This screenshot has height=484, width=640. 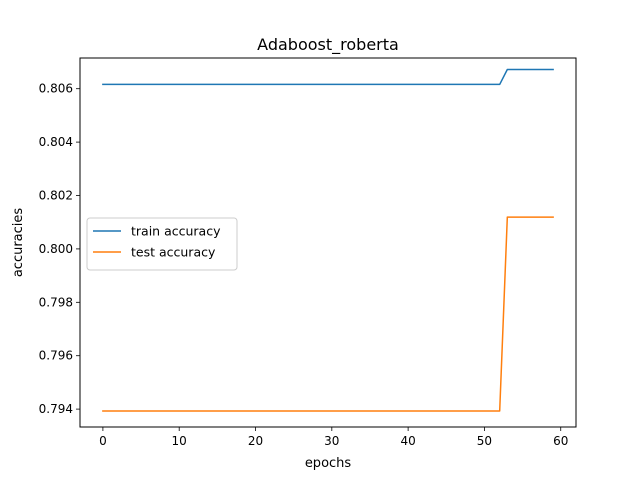 What do you see at coordinates (484, 441) in the screenshot?
I see `x-tick-label: 50` at bounding box center [484, 441].